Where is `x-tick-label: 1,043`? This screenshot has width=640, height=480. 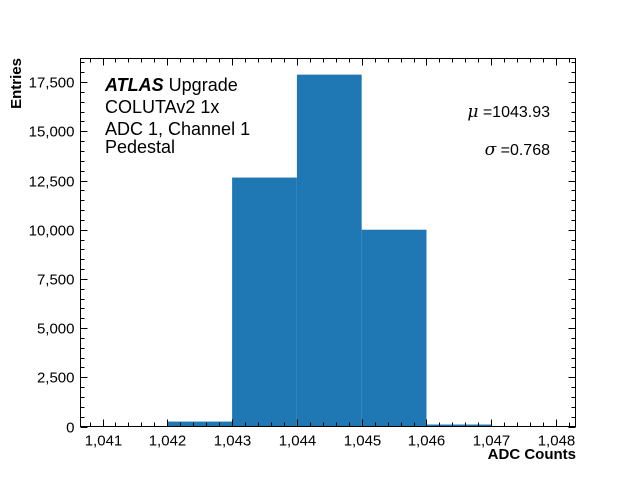 x-tick-label: 1,043 is located at coordinates (233, 441).